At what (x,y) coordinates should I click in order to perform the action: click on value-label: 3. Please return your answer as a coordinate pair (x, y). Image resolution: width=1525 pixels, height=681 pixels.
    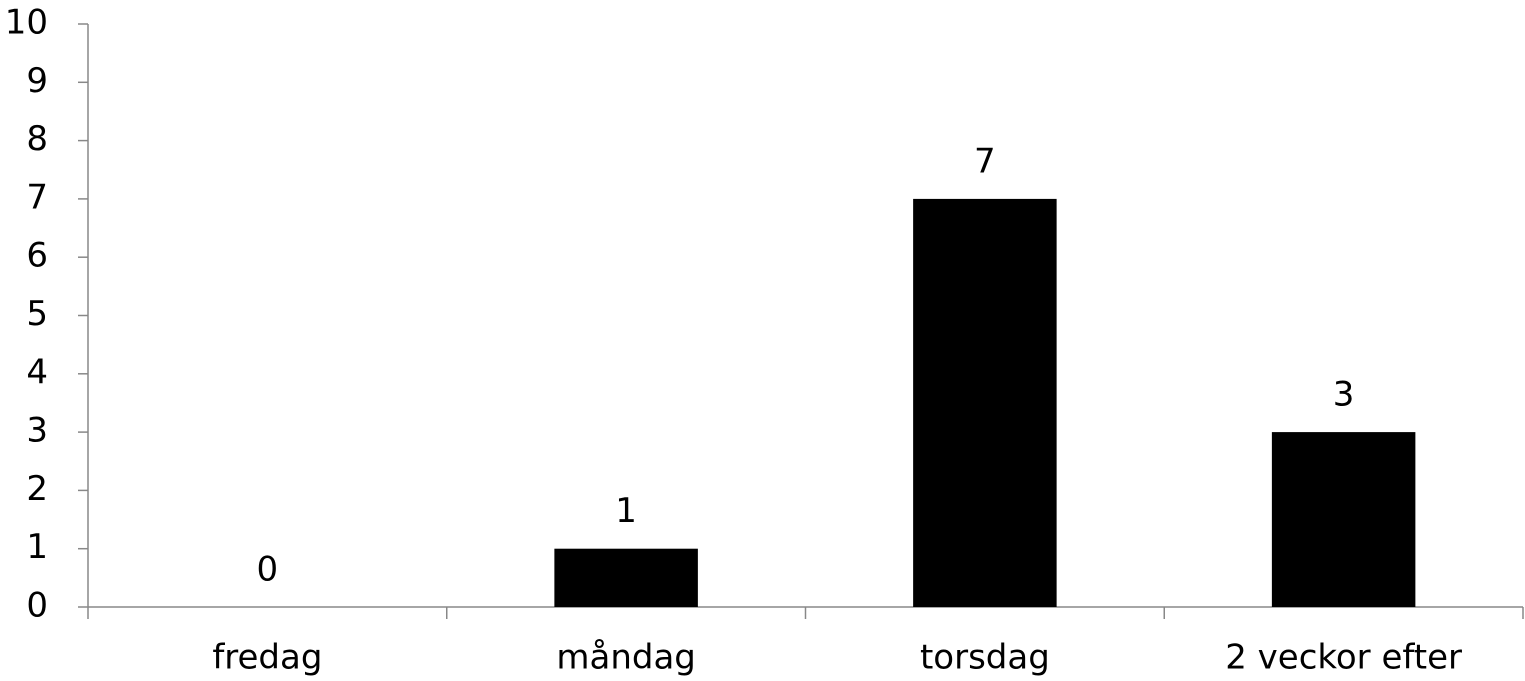
    Looking at the image, I should click on (1344, 395).